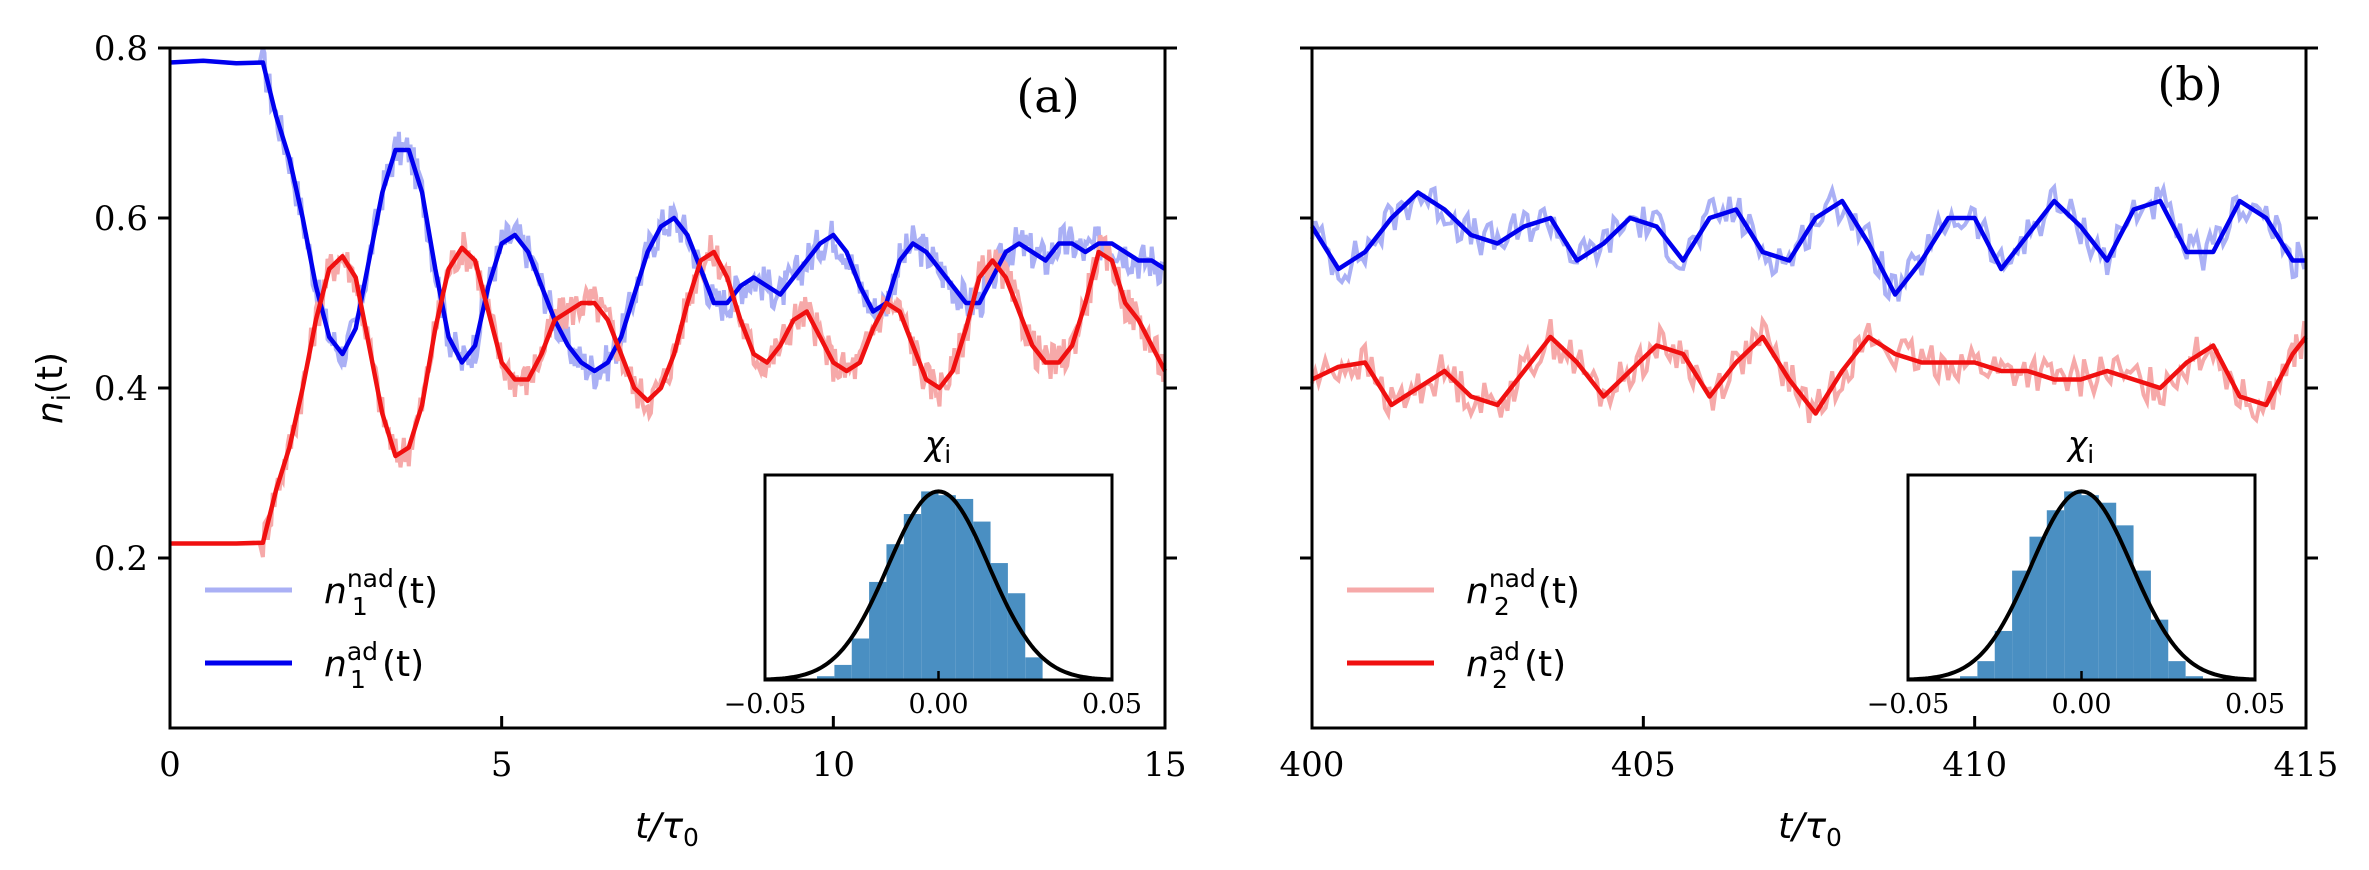  I want to click on inset-a-gaussian, so click(938, 585).